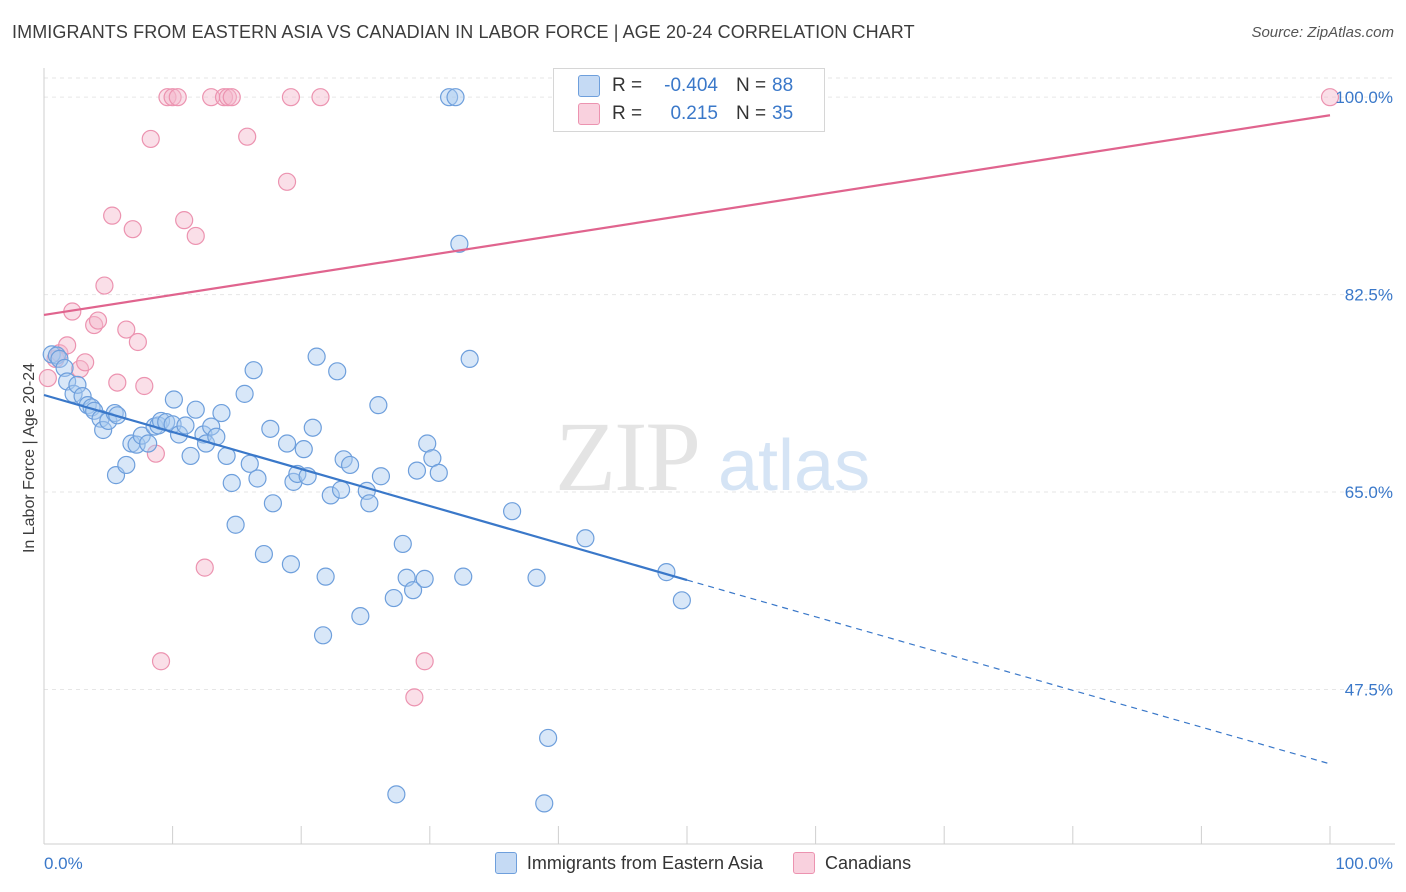  Describe the element at coordinates (1364, 97) in the screenshot. I see `y-tick-label: 100.0%` at that location.